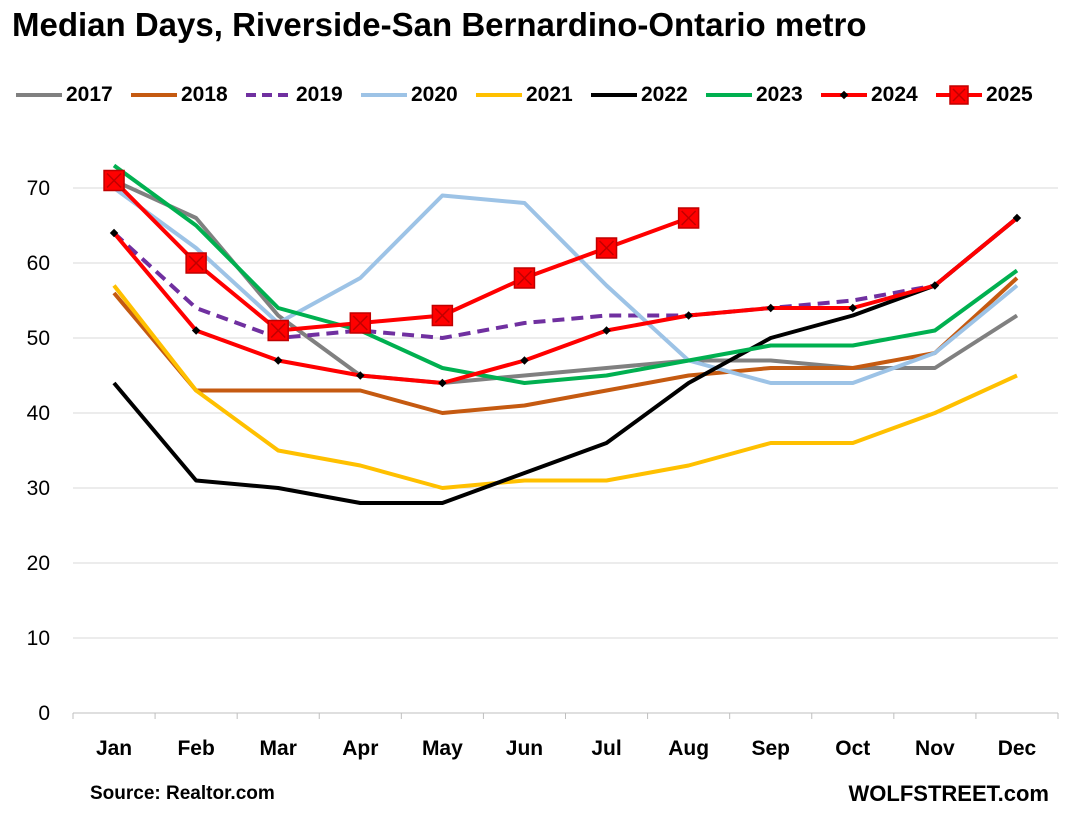 This screenshot has width=1065, height=816. What do you see at coordinates (770, 748) in the screenshot?
I see `x-tick-label: Sep` at bounding box center [770, 748].